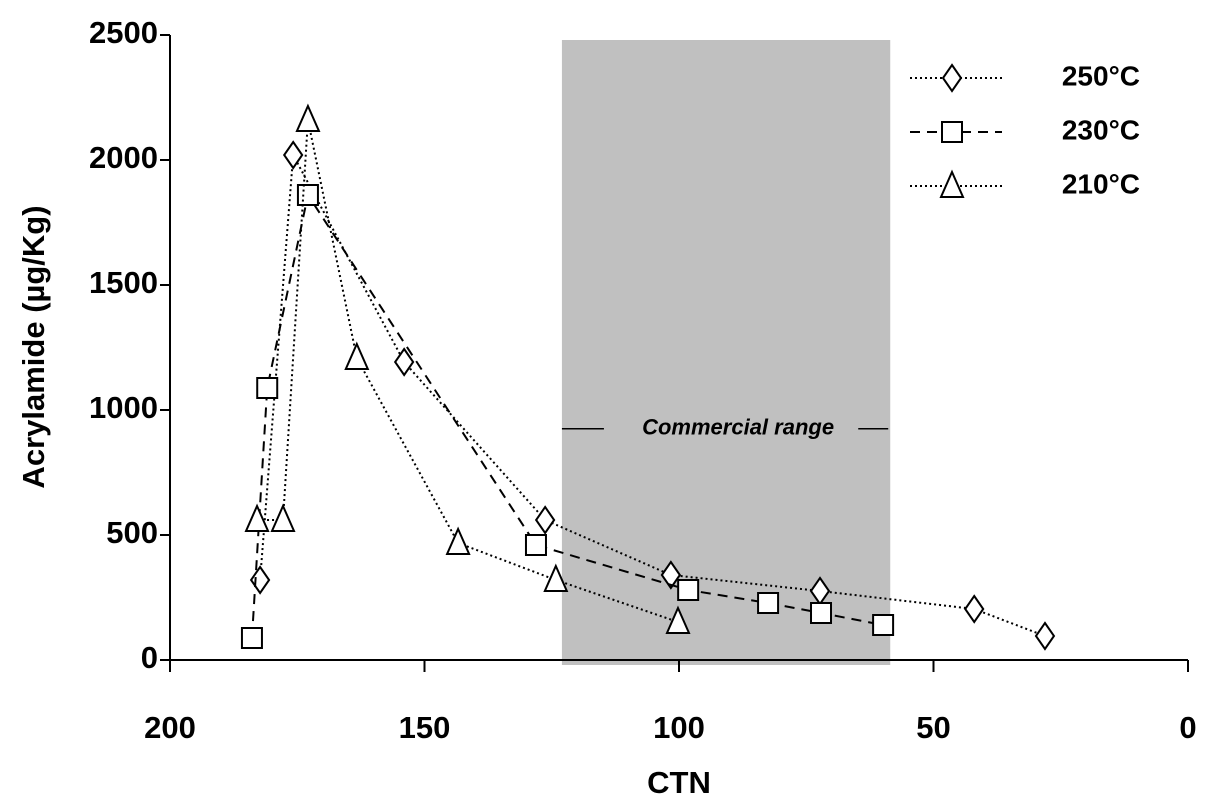 Image resolution: width=1209 pixels, height=805 pixels. I want to click on x-tick-label: 50, so click(933, 727).